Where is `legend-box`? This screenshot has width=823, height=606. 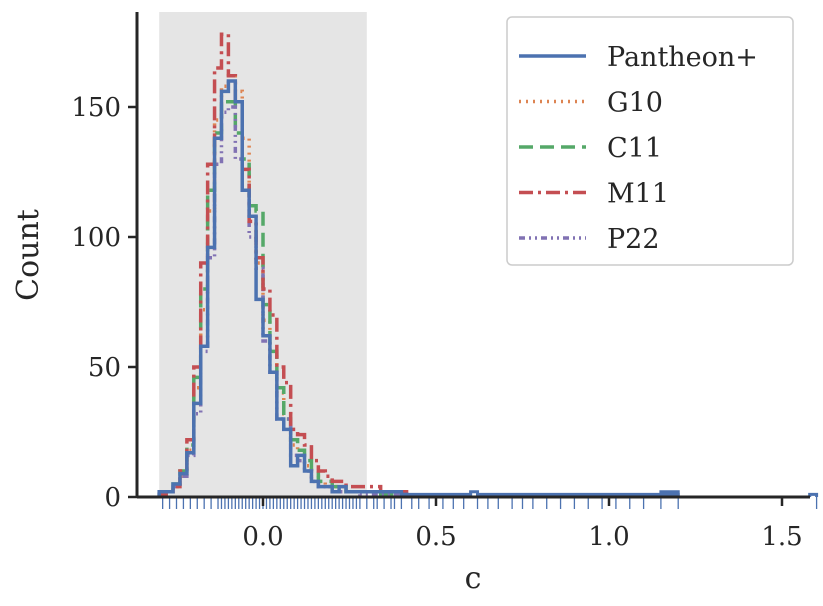
legend-box is located at coordinates (650, 141).